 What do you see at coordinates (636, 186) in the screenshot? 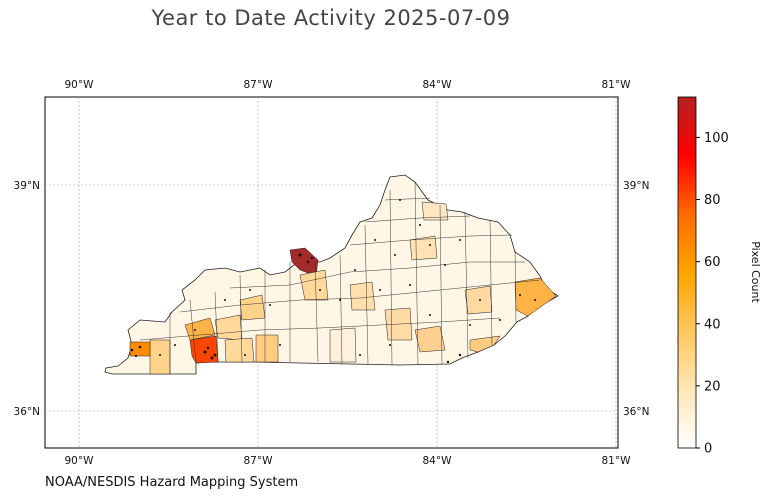
I see `lat-tick-right-1: 39°N` at bounding box center [636, 186].